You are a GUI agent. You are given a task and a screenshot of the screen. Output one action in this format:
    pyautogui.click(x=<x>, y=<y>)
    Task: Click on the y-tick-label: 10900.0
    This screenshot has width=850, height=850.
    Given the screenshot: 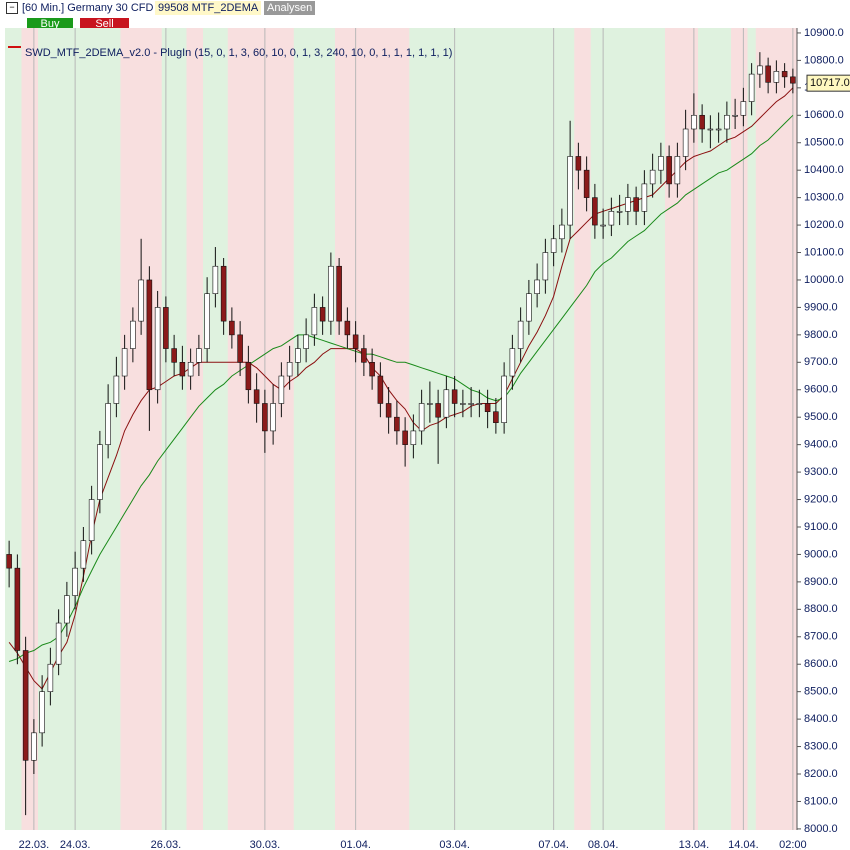 What is the action you would take?
    pyautogui.click(x=824, y=33)
    